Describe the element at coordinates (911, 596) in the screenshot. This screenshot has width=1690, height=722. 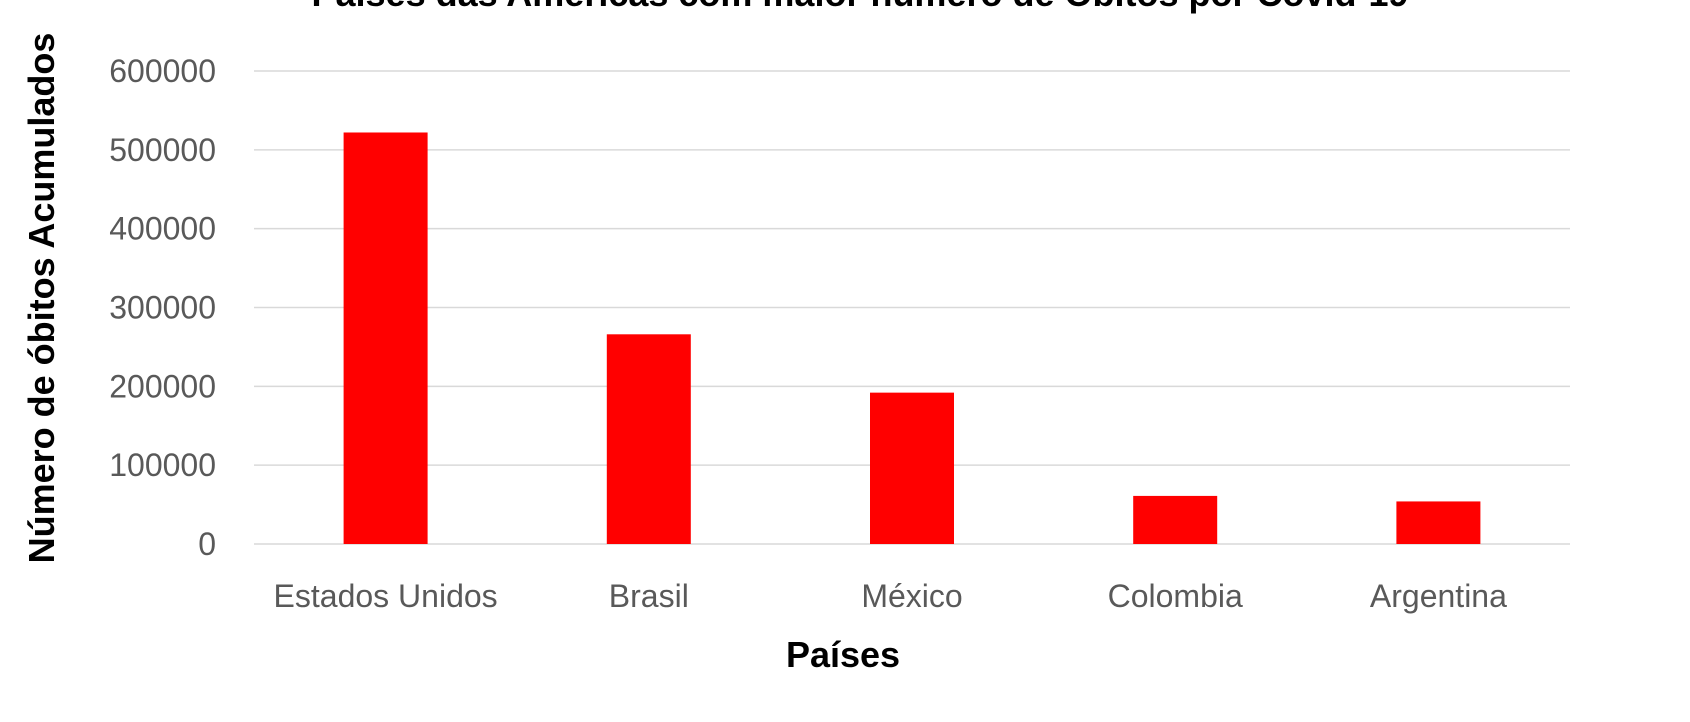
I see `x-tick-label: México` at that location.